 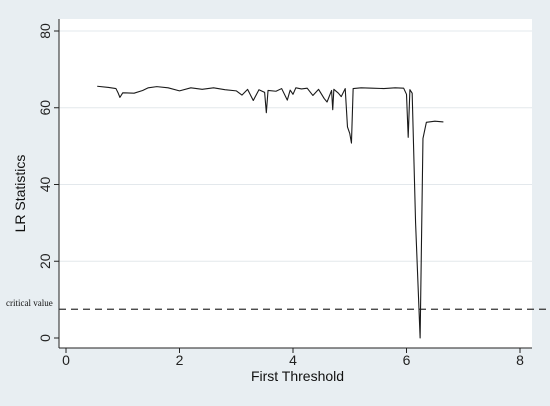 What do you see at coordinates (45, 31) in the screenshot?
I see `y-tick-label-80: 80` at bounding box center [45, 31].